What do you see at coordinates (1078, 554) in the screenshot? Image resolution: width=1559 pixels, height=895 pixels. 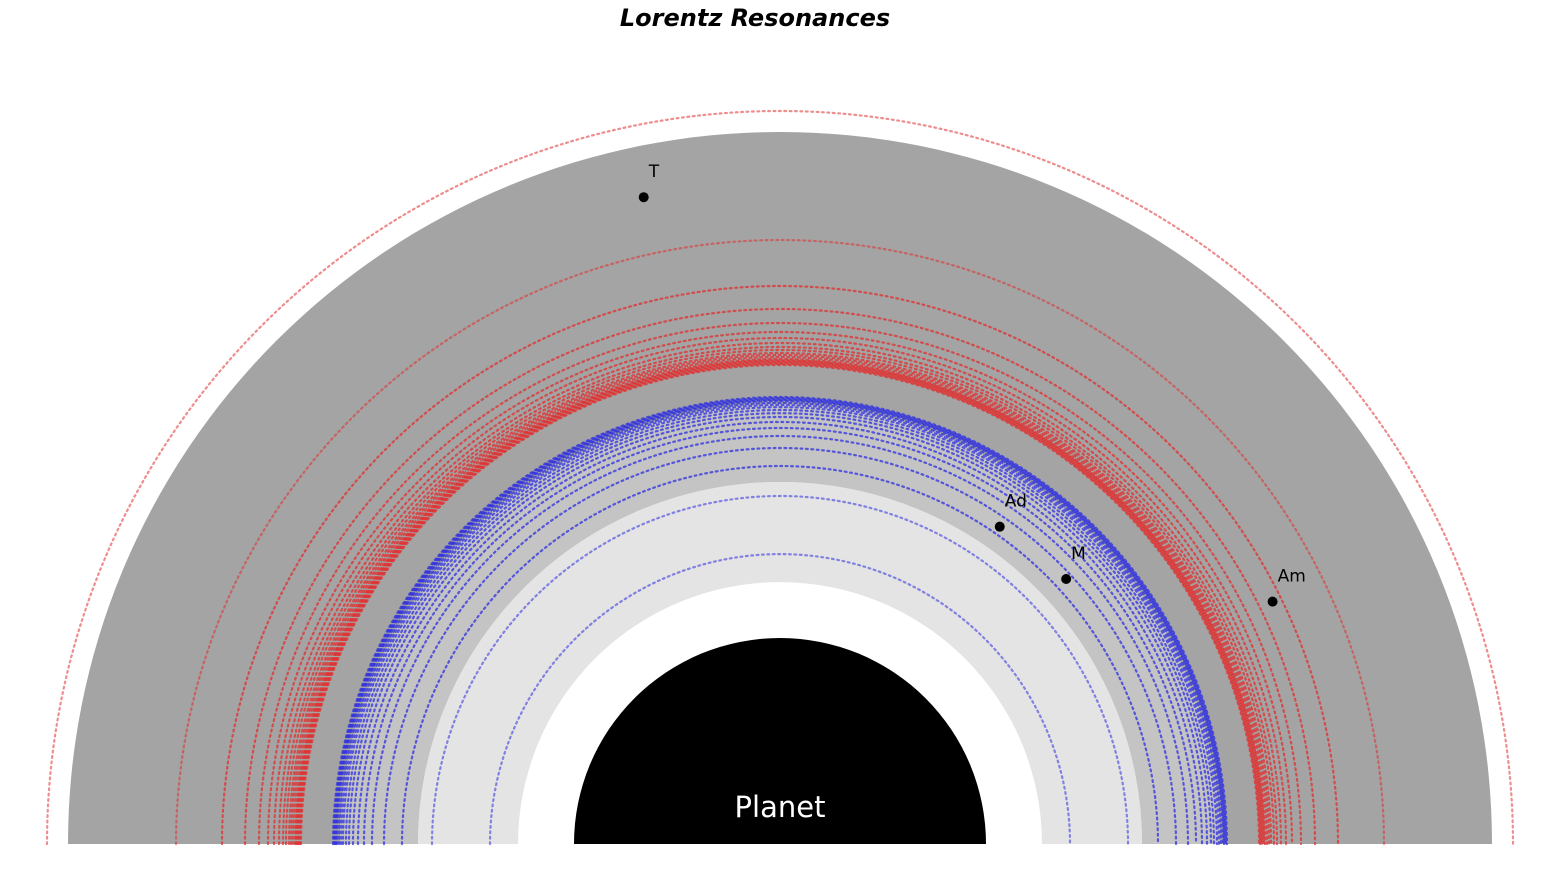 I see `moon-label: M` at bounding box center [1078, 554].